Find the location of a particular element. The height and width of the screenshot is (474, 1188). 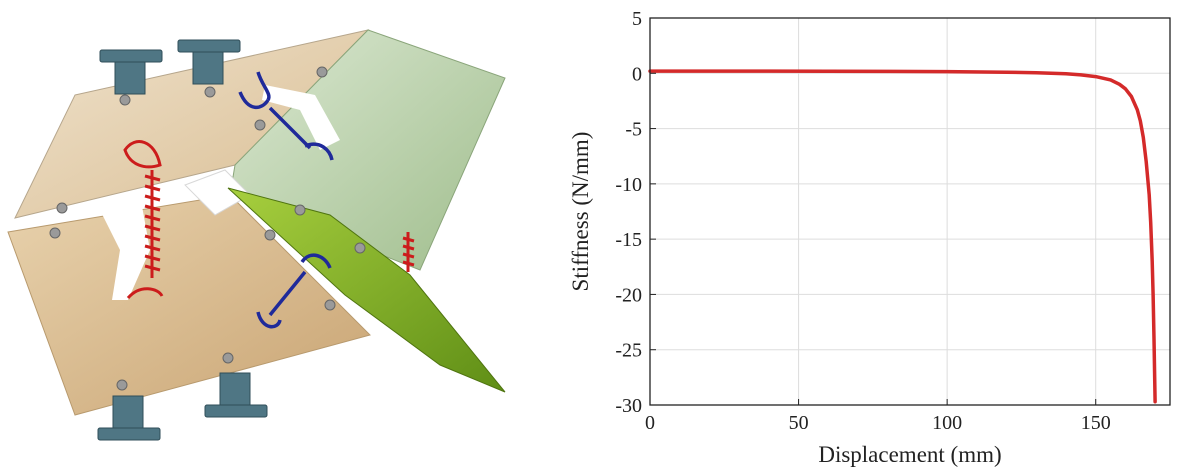

red-tension-spring is located at coordinates (269, 220).